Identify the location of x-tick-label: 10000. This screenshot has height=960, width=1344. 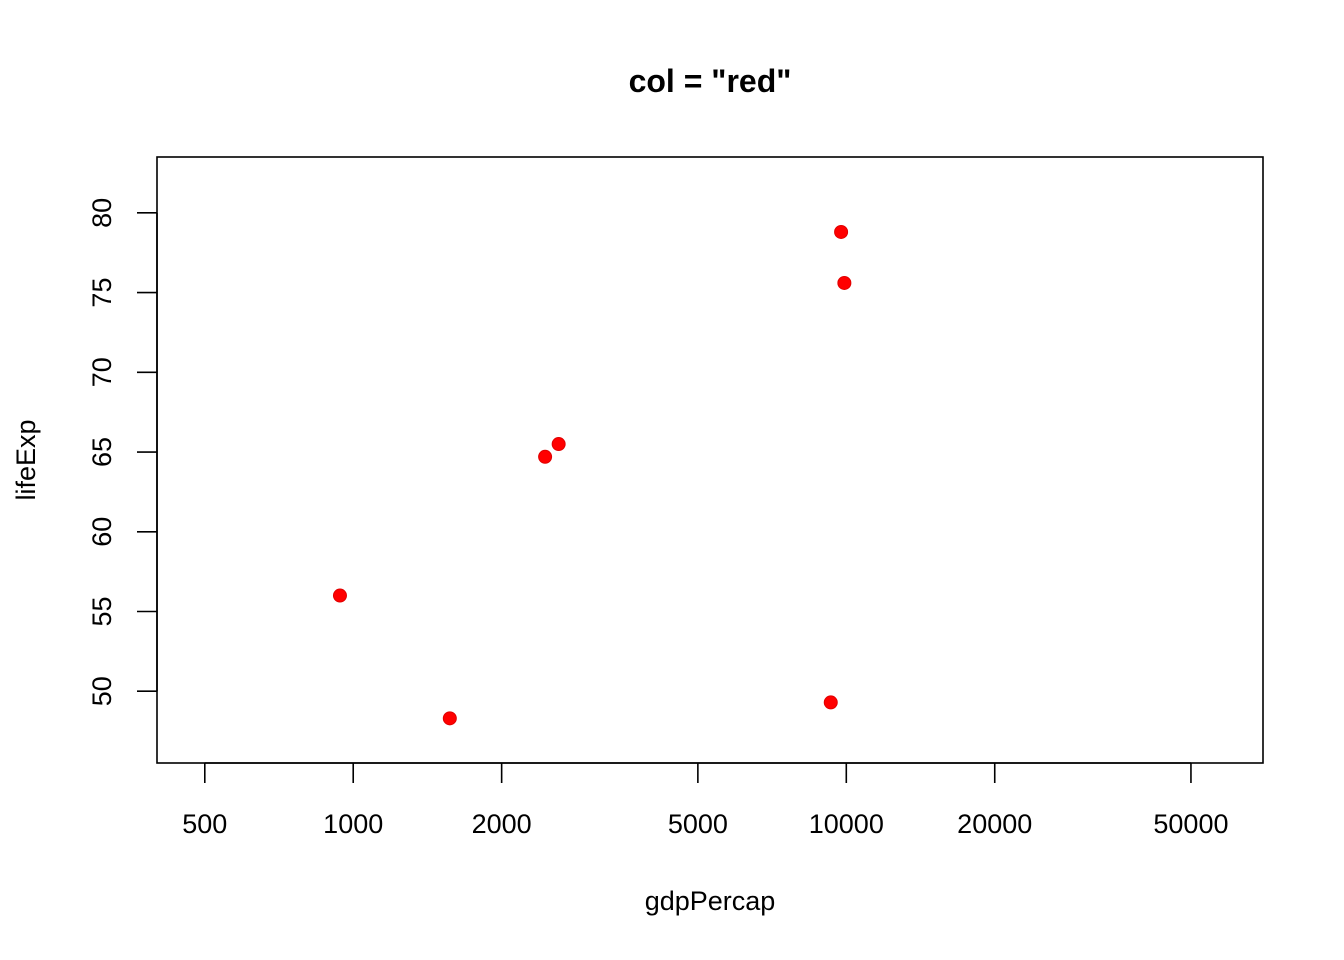
(846, 824).